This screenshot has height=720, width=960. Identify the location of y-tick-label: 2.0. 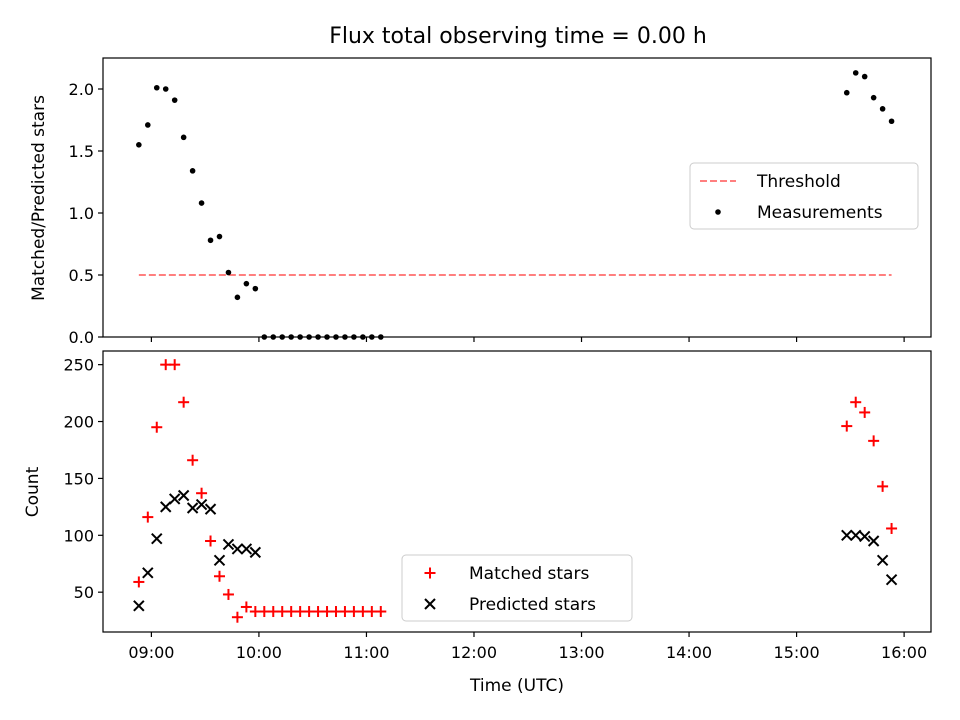
(81, 89).